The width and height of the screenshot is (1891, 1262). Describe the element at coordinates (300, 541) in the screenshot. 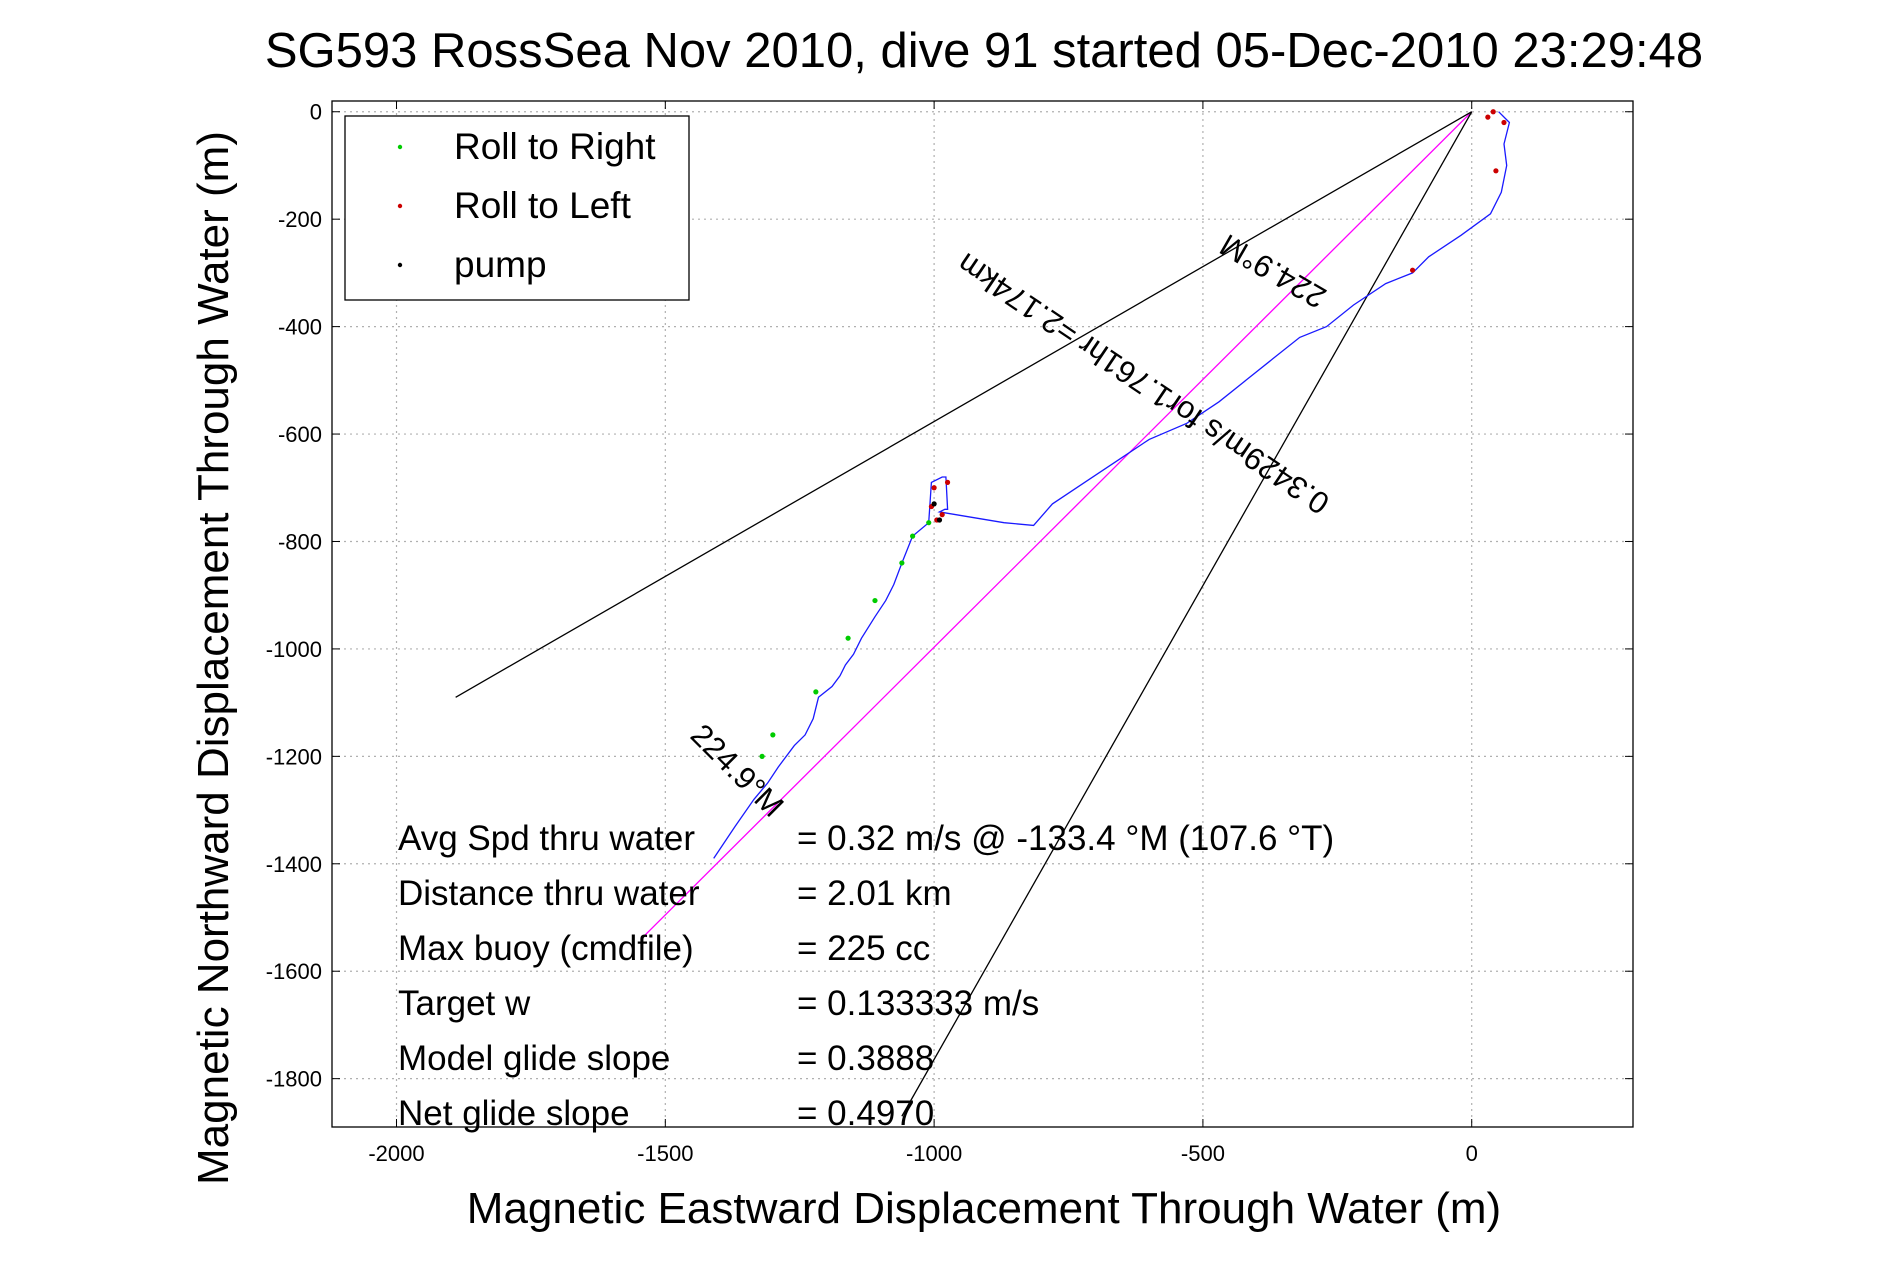

I see `y-tick-label: -800` at that location.